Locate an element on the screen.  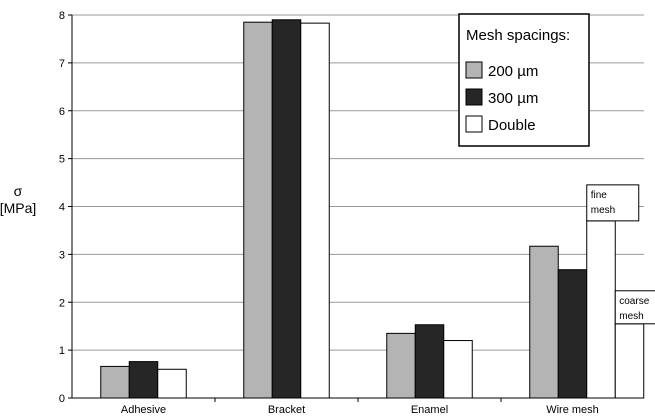
annotation-fine-mesh-box is located at coordinates (613, 203).